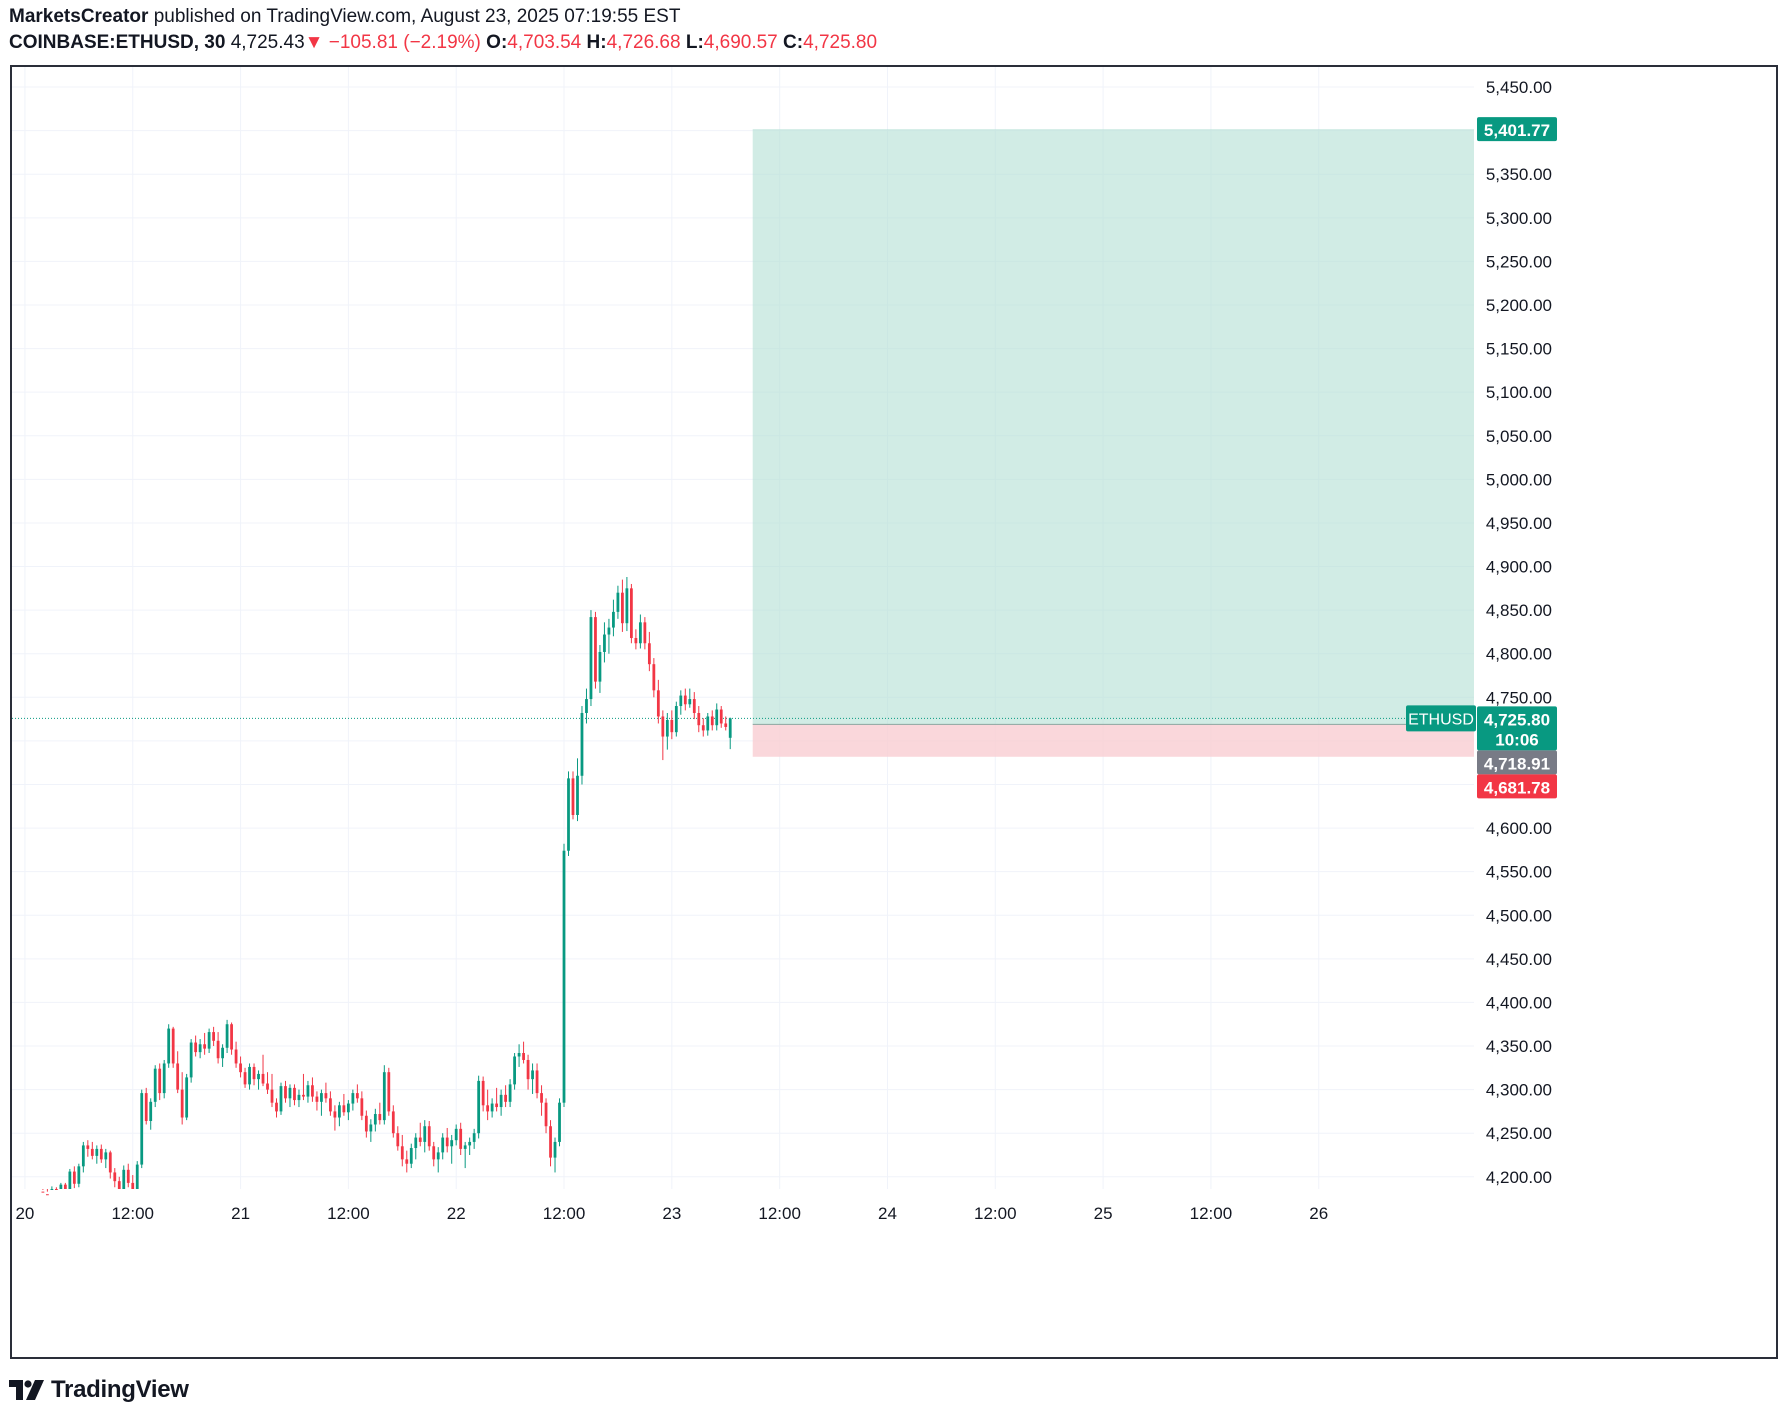  I want to click on price-tick-label: 4,950.00, so click(1519, 523).